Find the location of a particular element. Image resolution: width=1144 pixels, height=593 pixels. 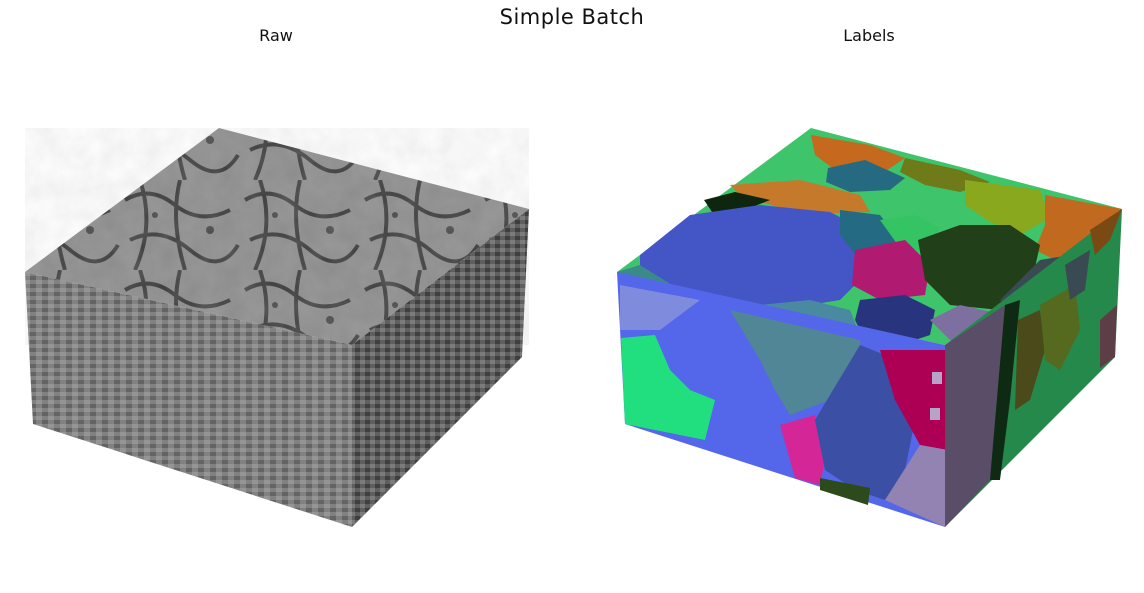

figure-title: Simple Batch is located at coordinates (572, 17).